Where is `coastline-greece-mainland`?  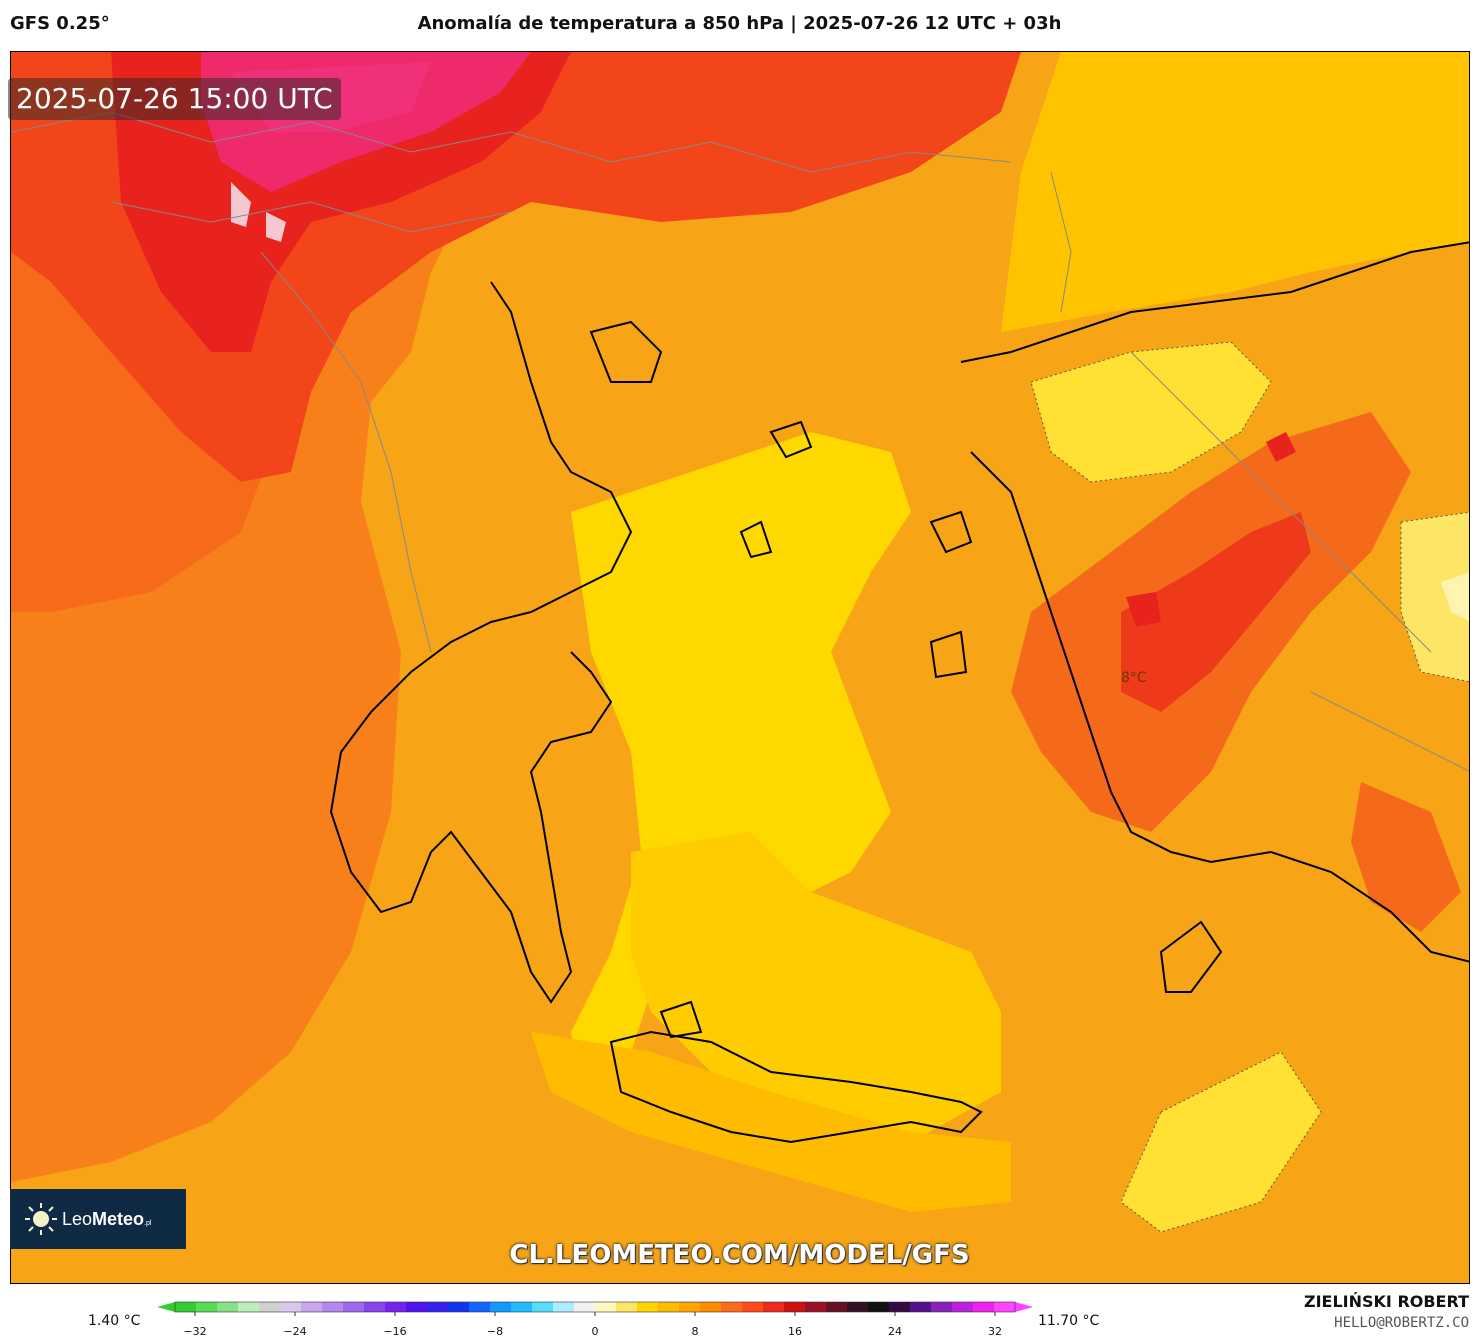
coastline-greece-mainland is located at coordinates (481, 642).